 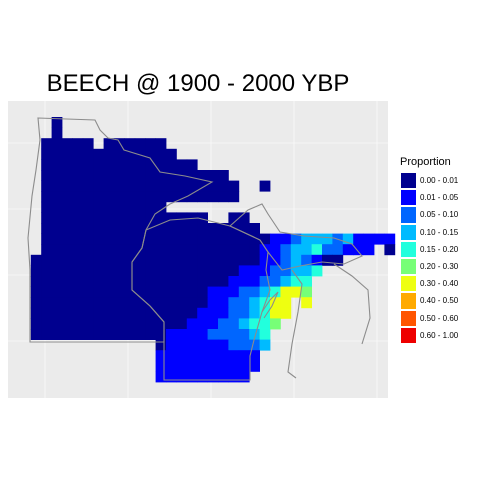 What do you see at coordinates (440, 180) in the screenshot?
I see `legend-item: 0.00 - 0.01` at bounding box center [440, 180].